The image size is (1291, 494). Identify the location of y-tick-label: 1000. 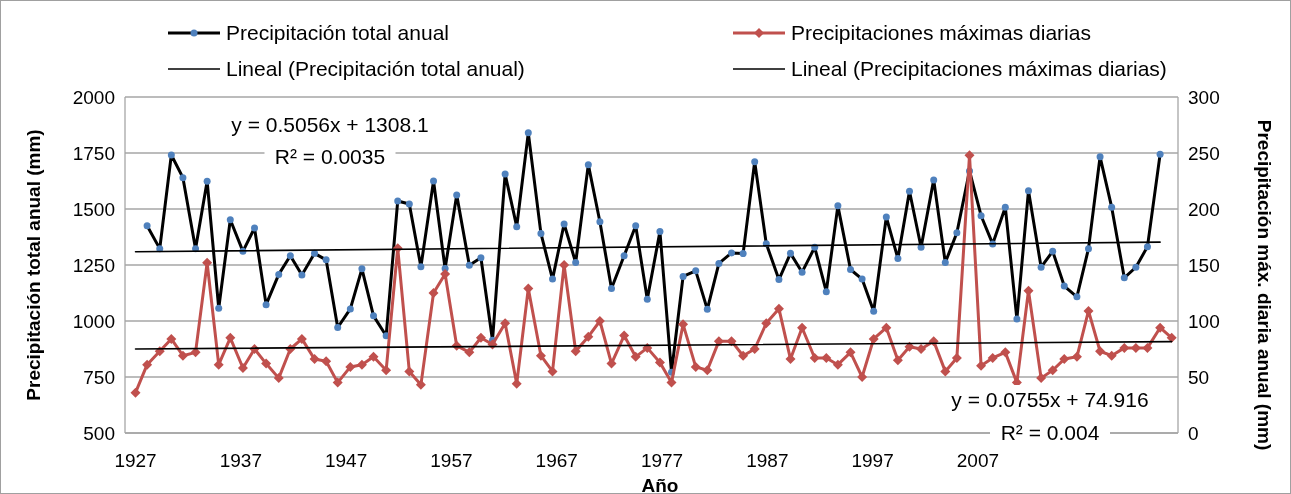
(93, 321).